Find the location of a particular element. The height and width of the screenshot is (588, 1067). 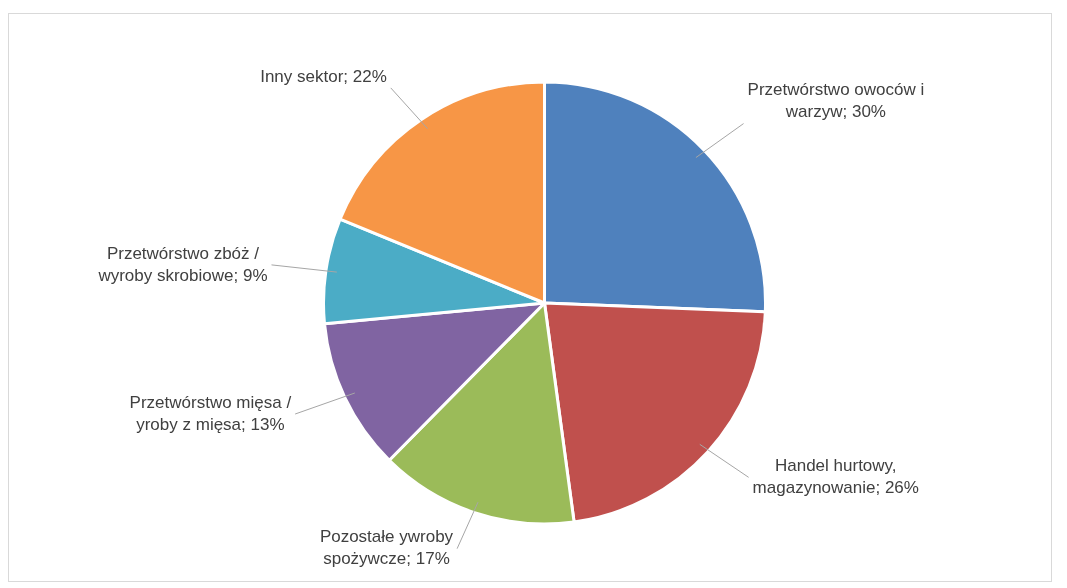

slice-label: Przetwórstwo zbóż / wyroby skrobiowe; 9% is located at coordinates (182, 264).